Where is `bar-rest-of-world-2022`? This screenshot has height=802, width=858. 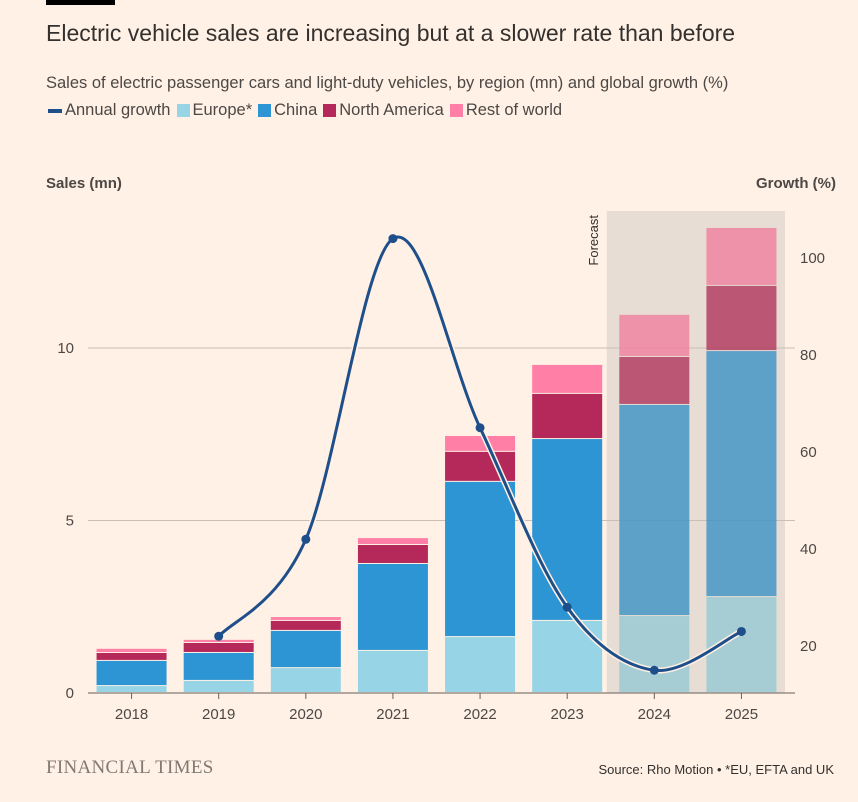 bar-rest-of-world-2022 is located at coordinates (480, 443).